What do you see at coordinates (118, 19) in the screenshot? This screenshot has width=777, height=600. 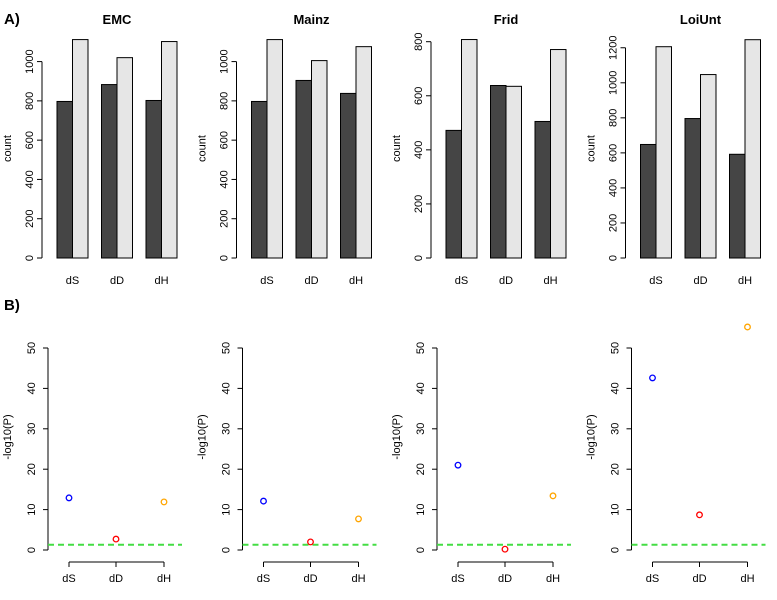 I see `chart-title: EMC` at bounding box center [118, 19].